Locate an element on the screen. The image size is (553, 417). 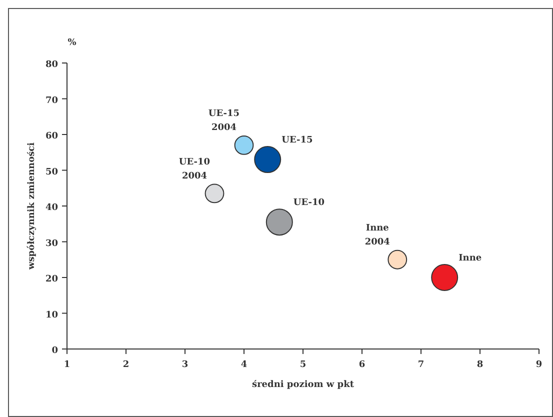
series-label: UE-15 is located at coordinates (297, 141).